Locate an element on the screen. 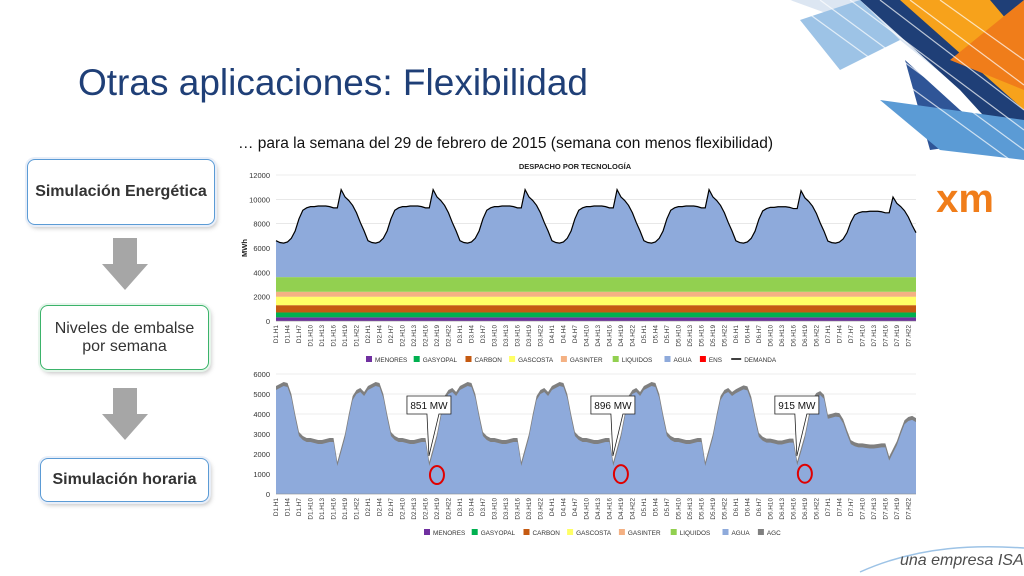 The width and height of the screenshot is (1024, 576). x-tick-label: D2.H22 is located at coordinates (448, 509).